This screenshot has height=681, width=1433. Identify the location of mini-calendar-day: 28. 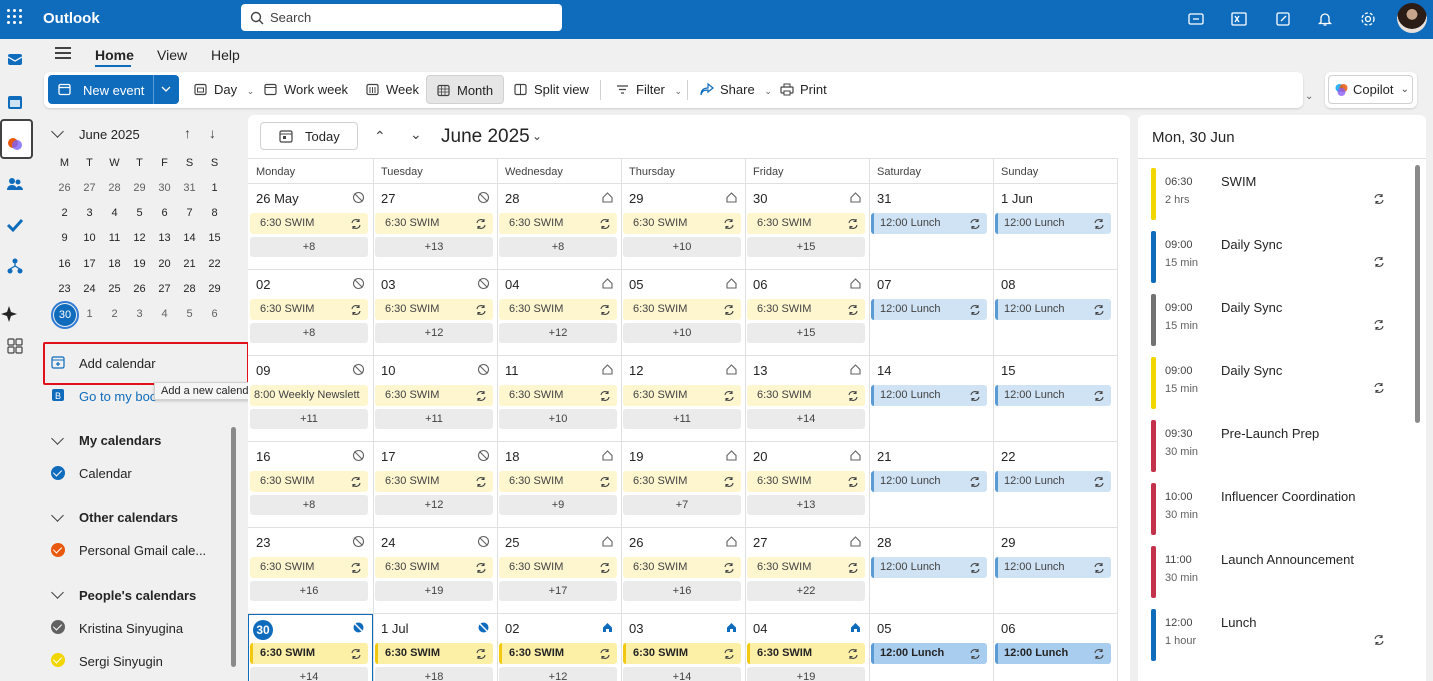
(114, 188).